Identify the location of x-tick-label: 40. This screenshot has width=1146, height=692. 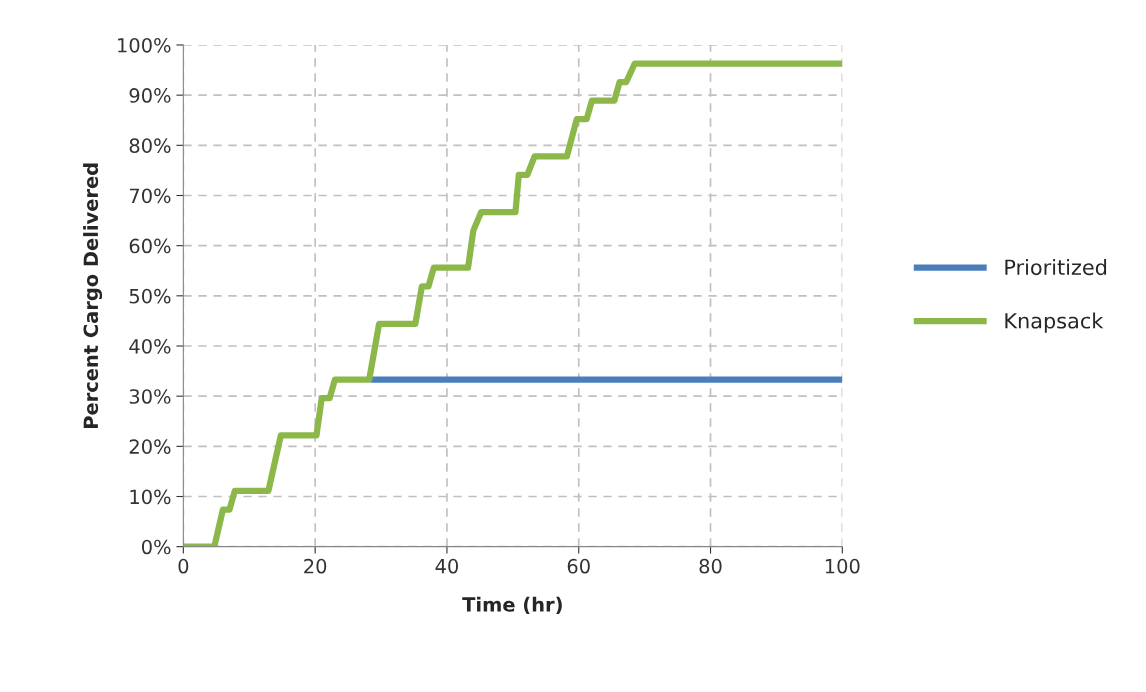
(447, 566).